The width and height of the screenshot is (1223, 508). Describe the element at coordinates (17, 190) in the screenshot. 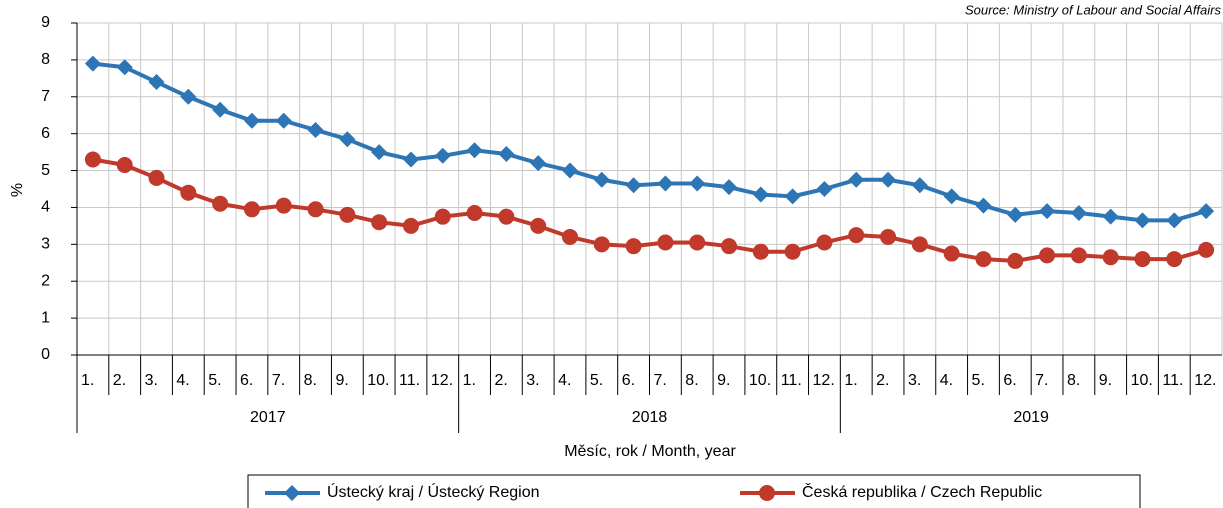

I see `y-axis-label: %` at that location.